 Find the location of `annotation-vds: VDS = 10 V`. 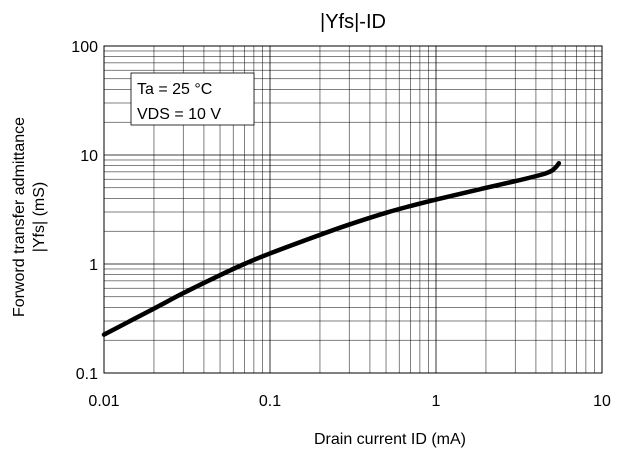

annotation-vds: VDS = 10 V is located at coordinates (179, 114).